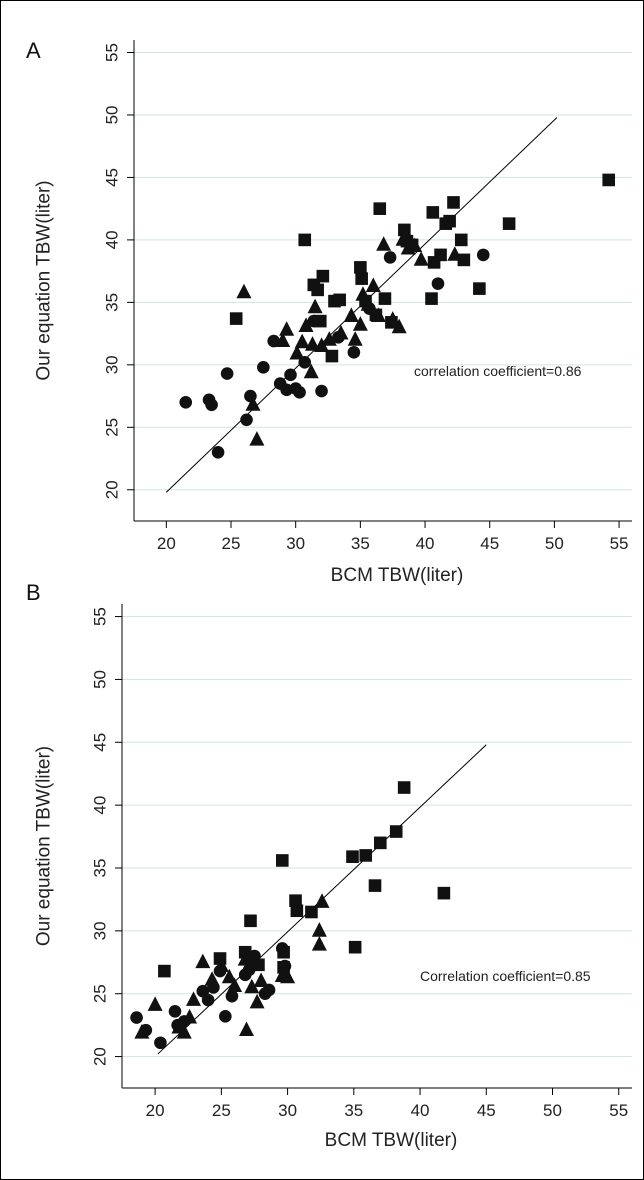 Image resolution: width=644 pixels, height=1180 pixels. Describe the element at coordinates (100, 993) in the screenshot. I see `y-tick-label-25: 25` at that location.